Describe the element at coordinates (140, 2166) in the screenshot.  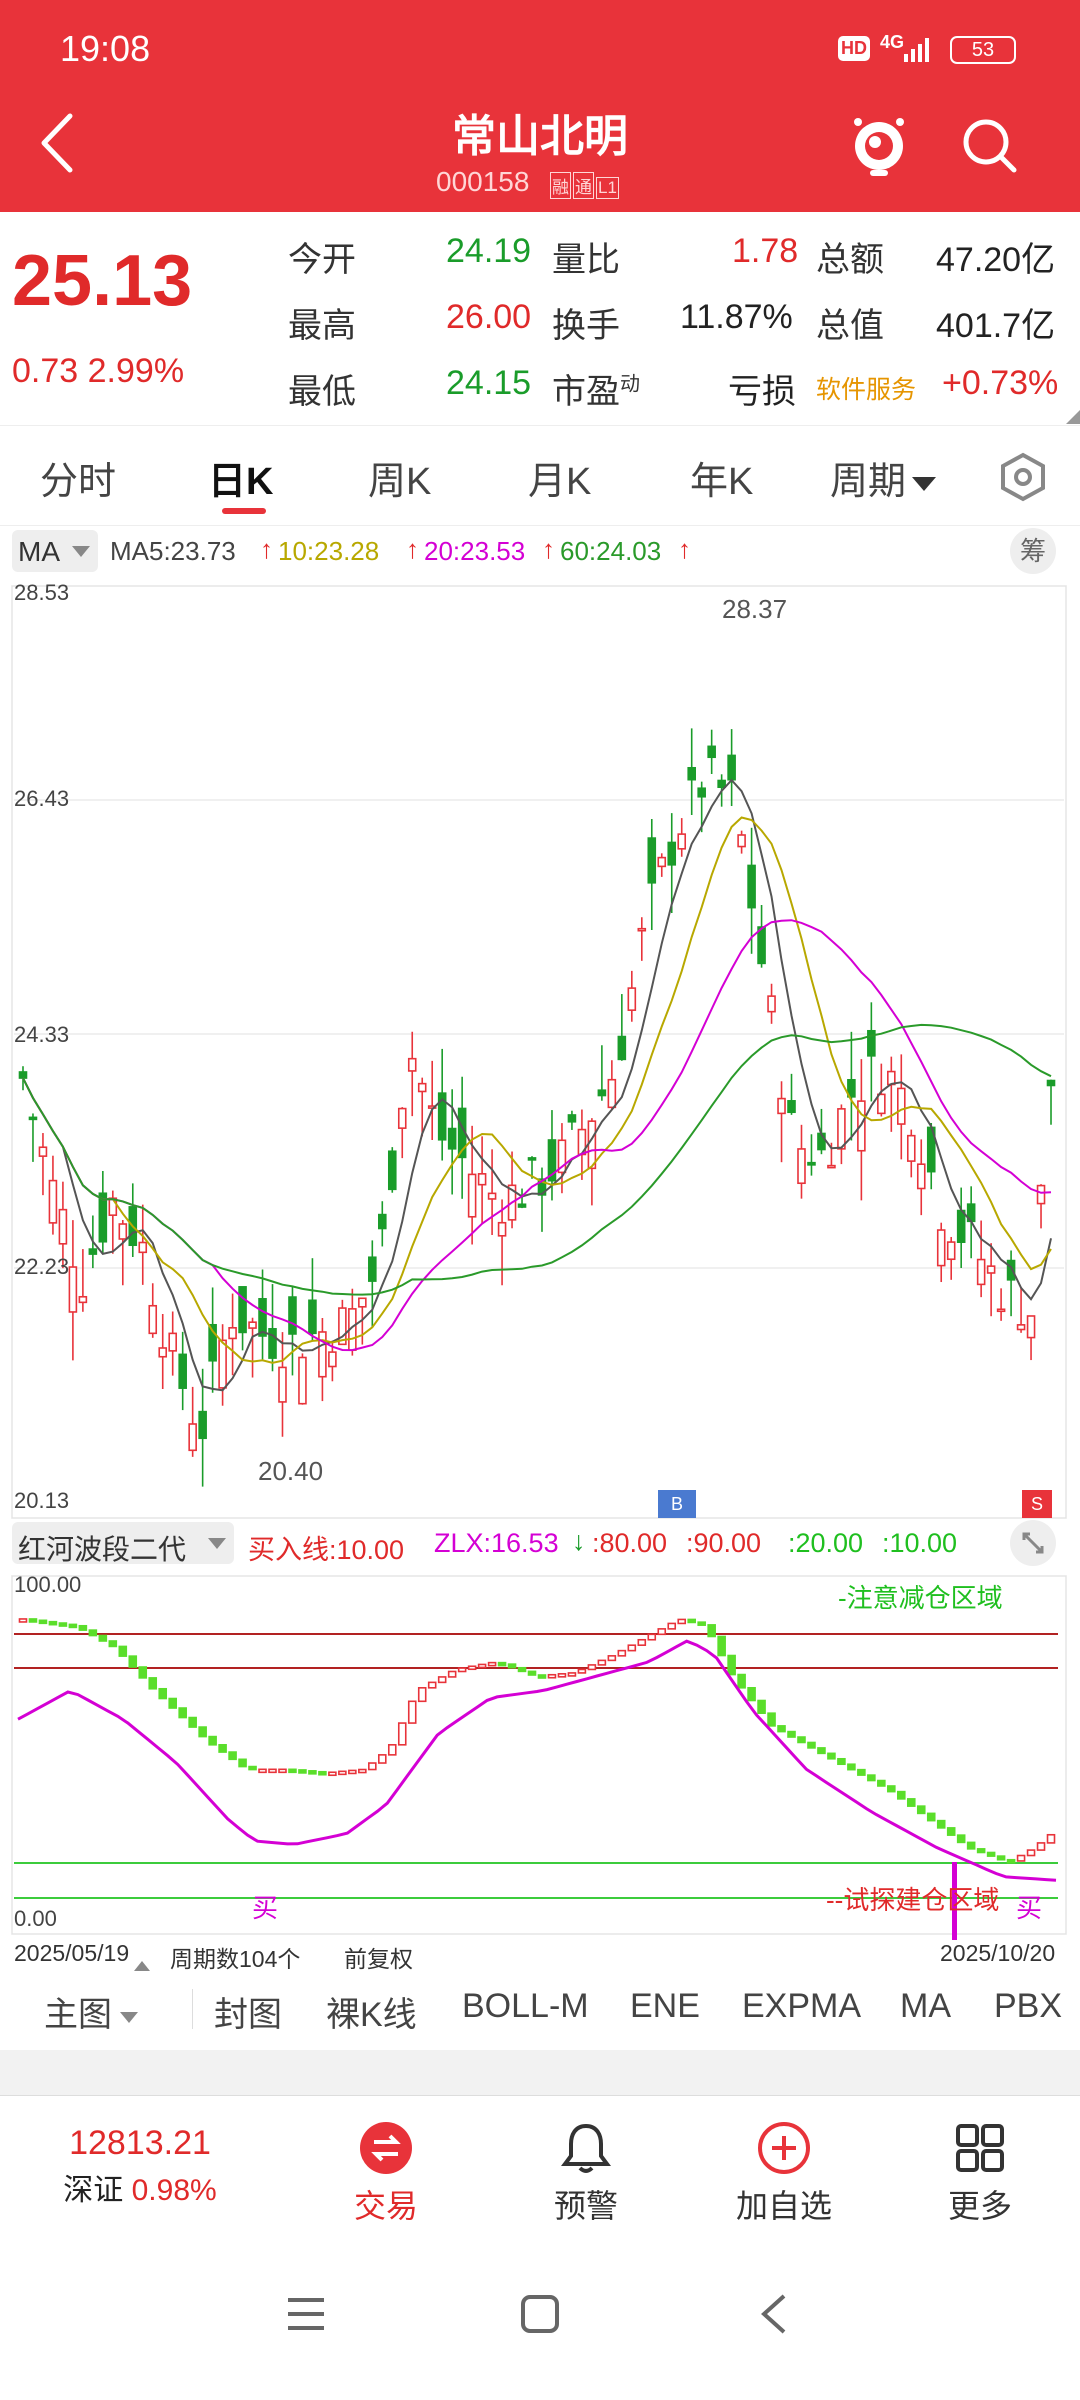
I see `index-ticker: 12813.21 深证 0.98%` at that location.